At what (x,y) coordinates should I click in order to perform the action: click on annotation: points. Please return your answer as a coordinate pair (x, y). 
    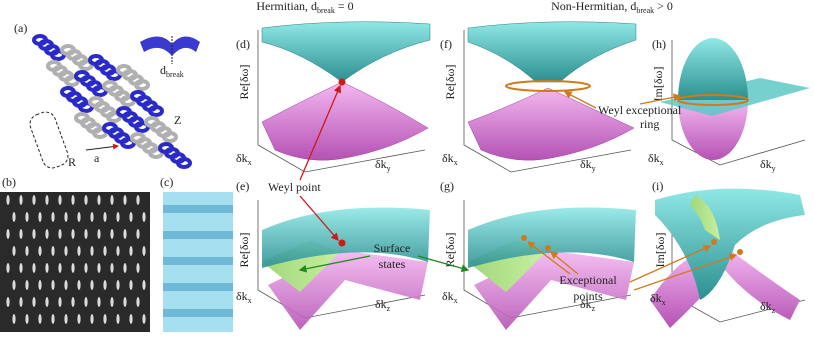
    Looking at the image, I should click on (588, 296).